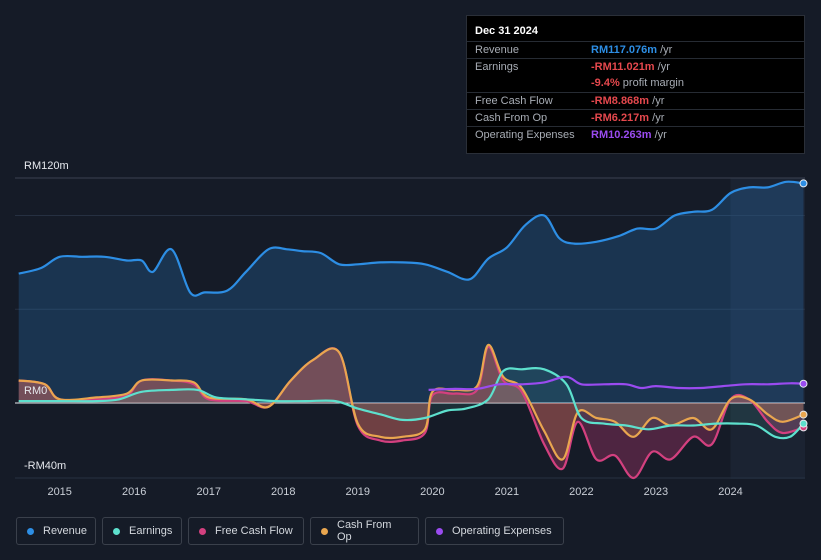 The height and width of the screenshot is (560, 821). Describe the element at coordinates (46, 166) in the screenshot. I see `y-tick-label-top: RM120m` at that location.